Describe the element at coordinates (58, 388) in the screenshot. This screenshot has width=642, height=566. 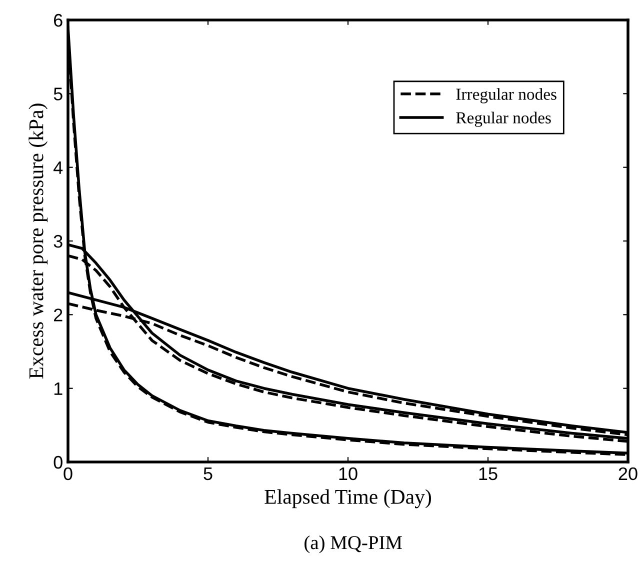
I see `y-tick-label: 1` at that location.